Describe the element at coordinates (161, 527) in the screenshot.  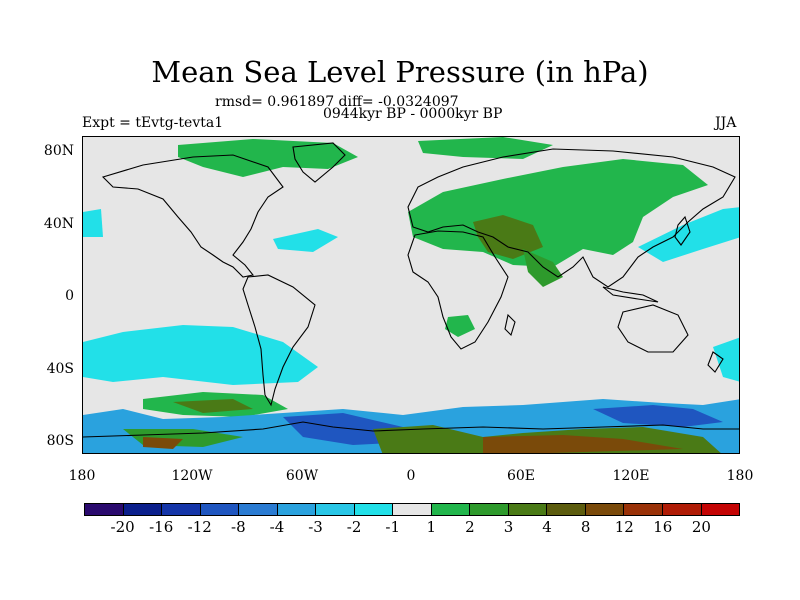
I see `colorbar-tick-label: -16` at that location.